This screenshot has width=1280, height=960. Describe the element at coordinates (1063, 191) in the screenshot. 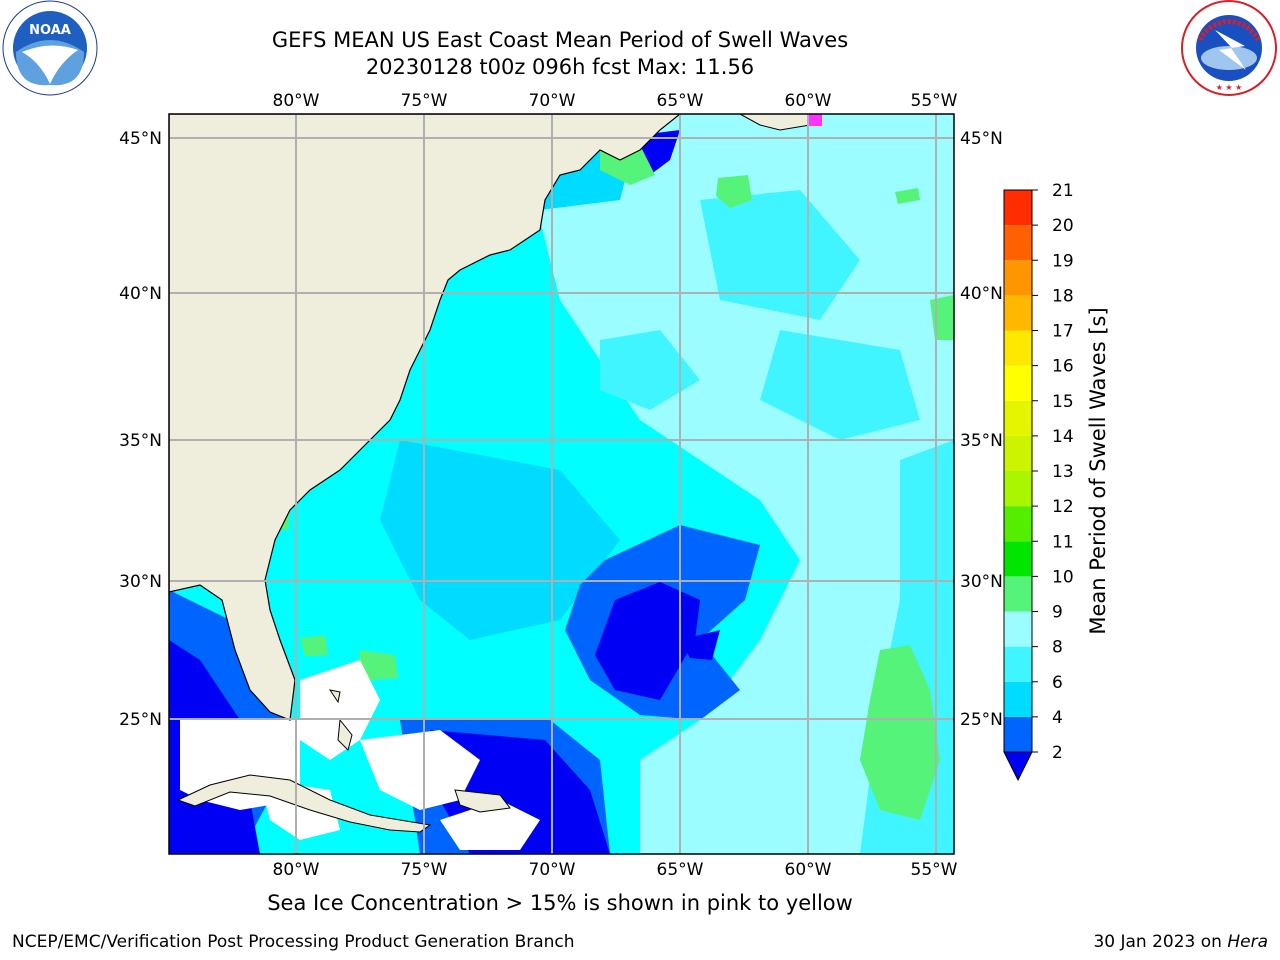

I see `colorbar-tick-label: 21` at that location.